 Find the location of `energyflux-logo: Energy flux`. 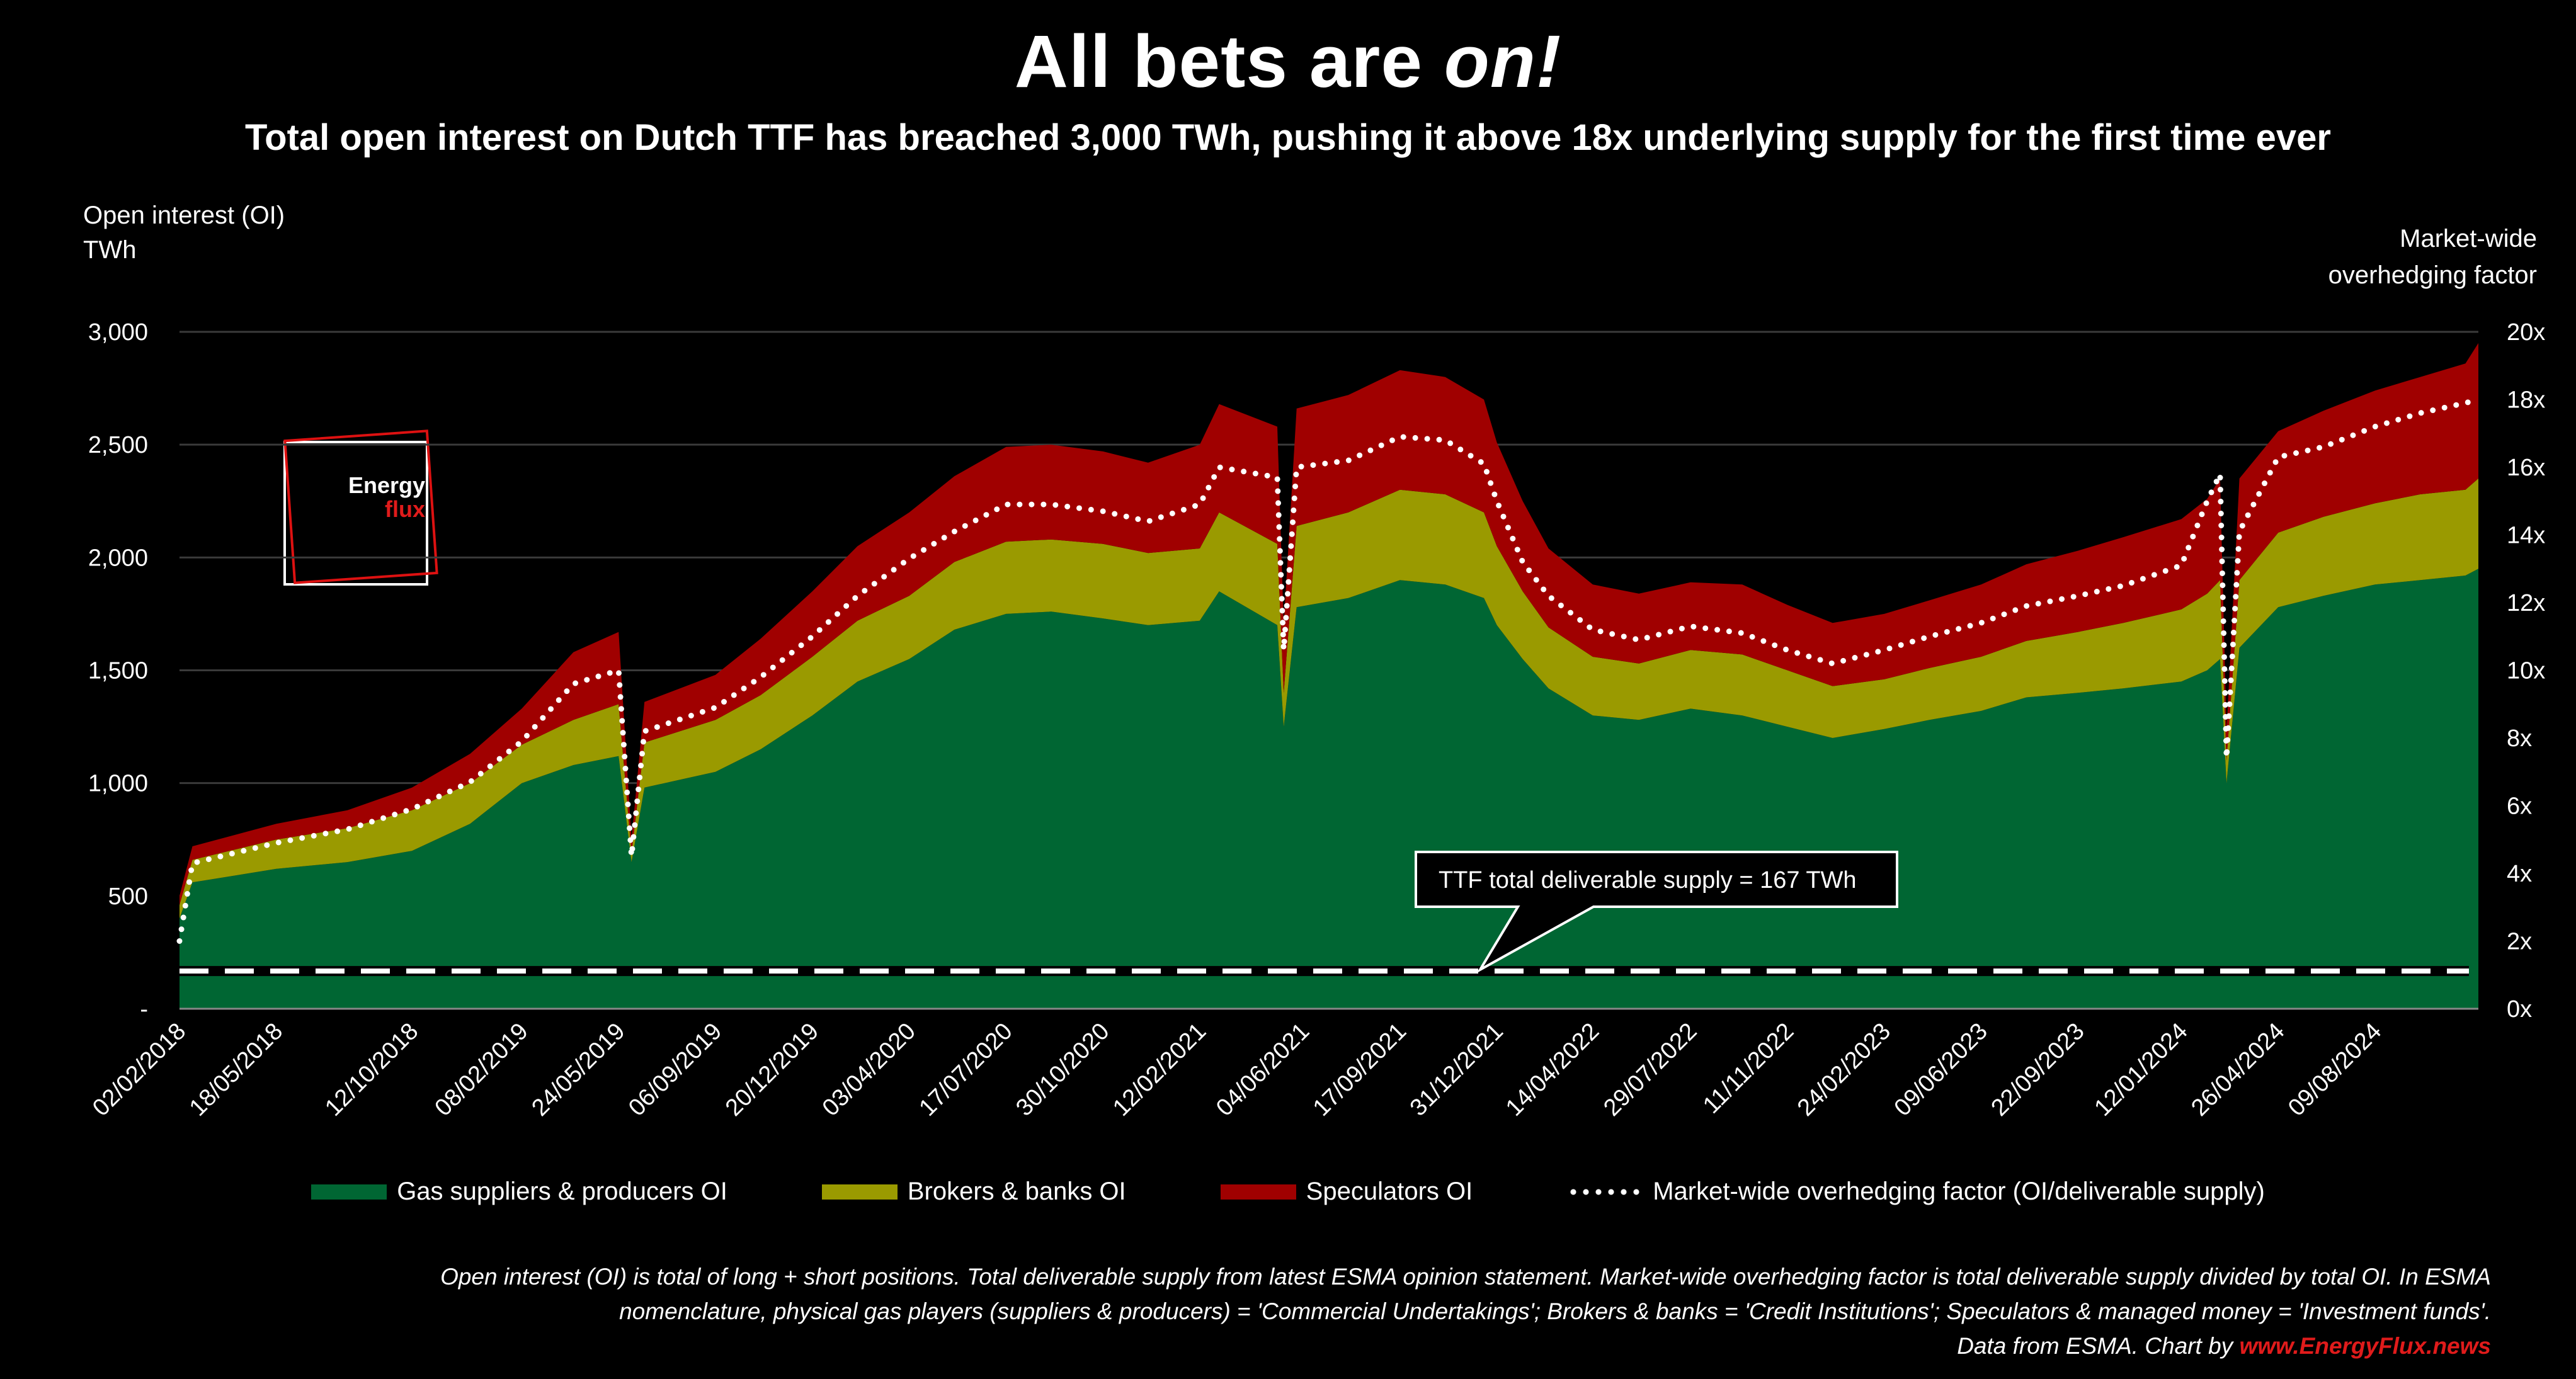

energyflux-logo: Energy flux is located at coordinates (360, 509).